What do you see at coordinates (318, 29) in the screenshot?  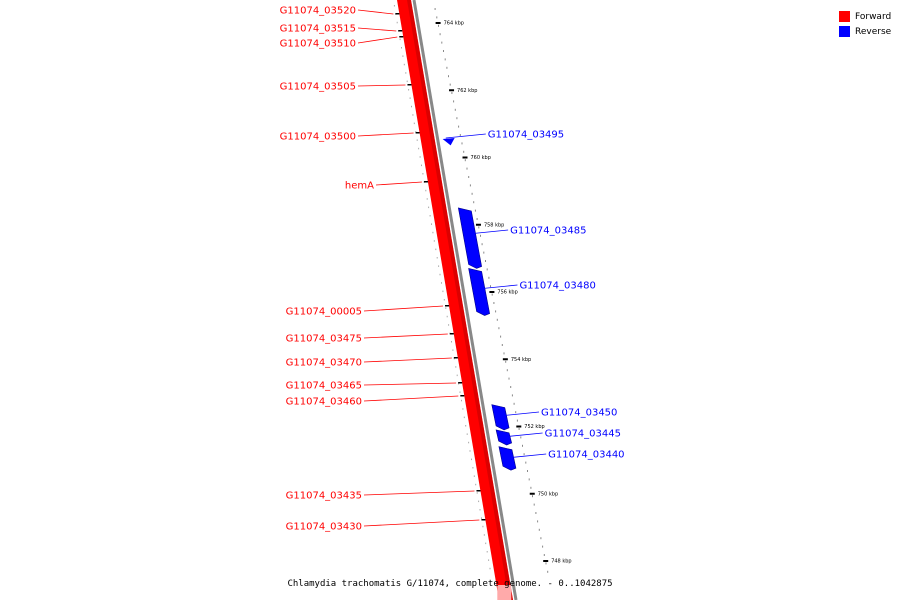 I see `forward-gene-label: G11074_03515` at bounding box center [318, 29].